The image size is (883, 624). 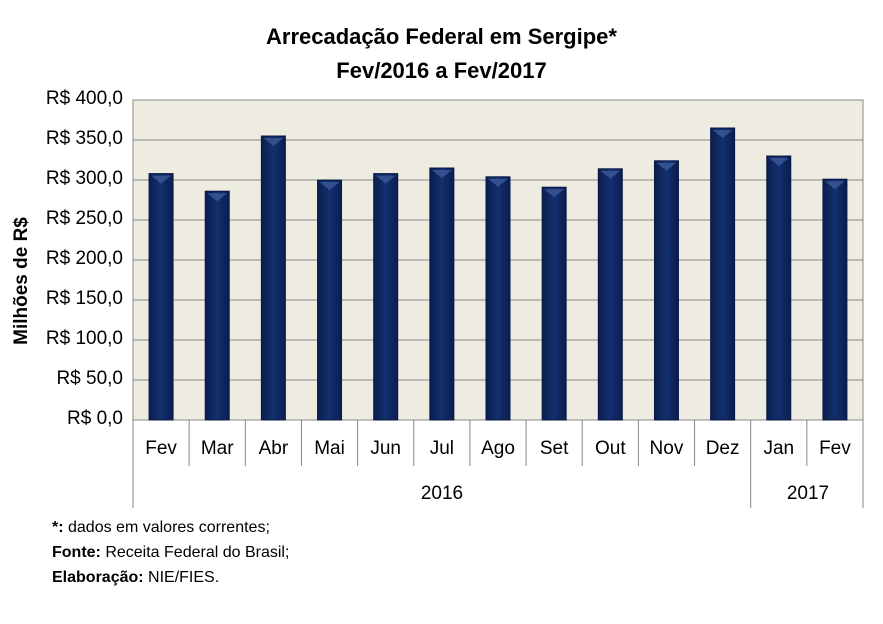 What do you see at coordinates (84, 298) in the screenshot?
I see `y-tick-label: R$ 150,0` at bounding box center [84, 298].